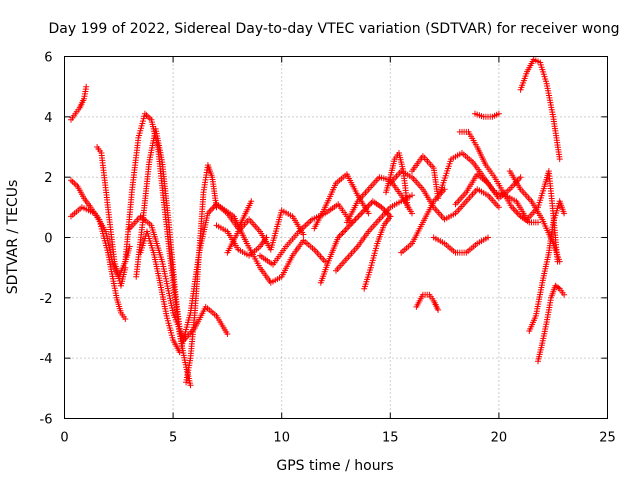 This screenshot has width=640, height=485. I want to click on y-tick-label: 2, so click(48, 178).